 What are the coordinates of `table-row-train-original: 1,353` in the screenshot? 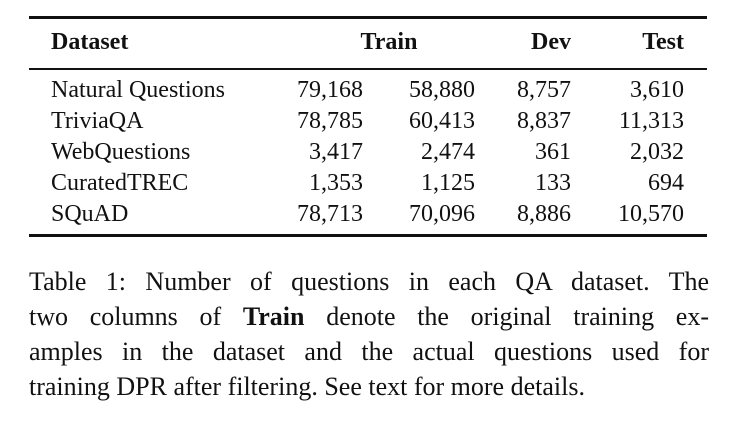 It's located at (336, 183).